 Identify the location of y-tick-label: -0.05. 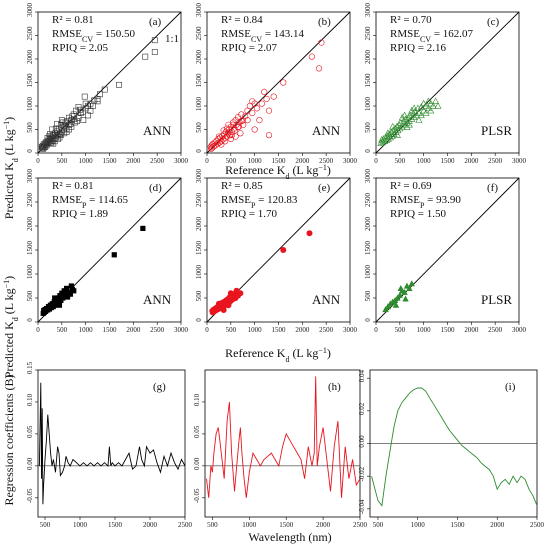
(30, 495).